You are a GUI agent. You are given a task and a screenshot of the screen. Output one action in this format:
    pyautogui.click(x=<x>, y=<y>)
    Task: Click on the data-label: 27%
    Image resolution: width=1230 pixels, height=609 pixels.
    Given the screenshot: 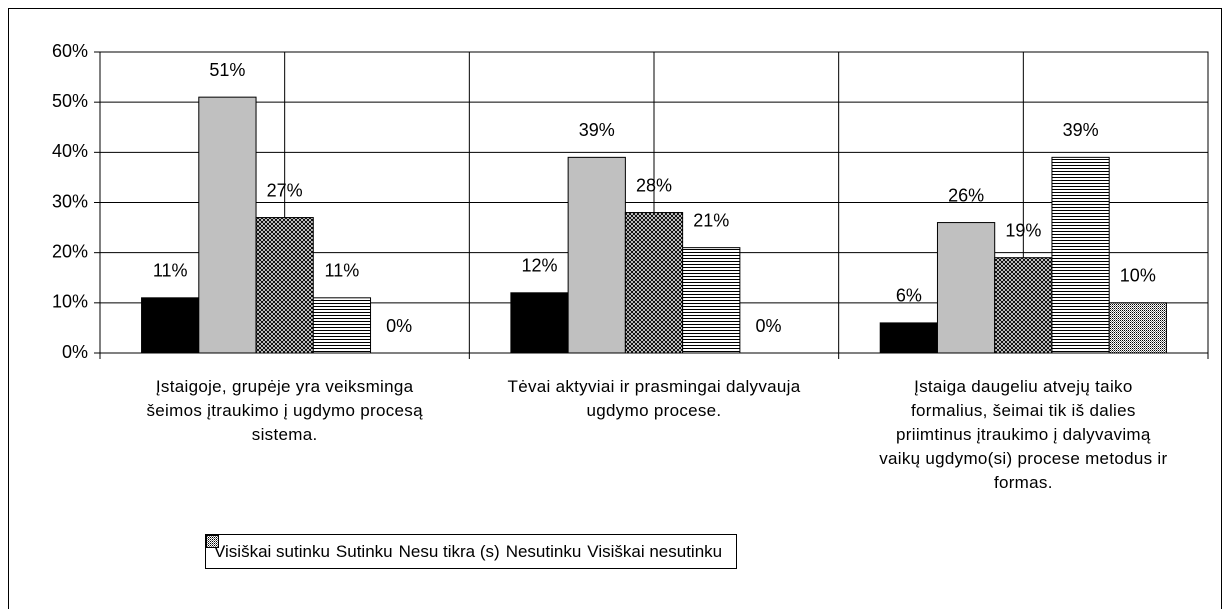 What is the action you would take?
    pyautogui.click(x=285, y=190)
    